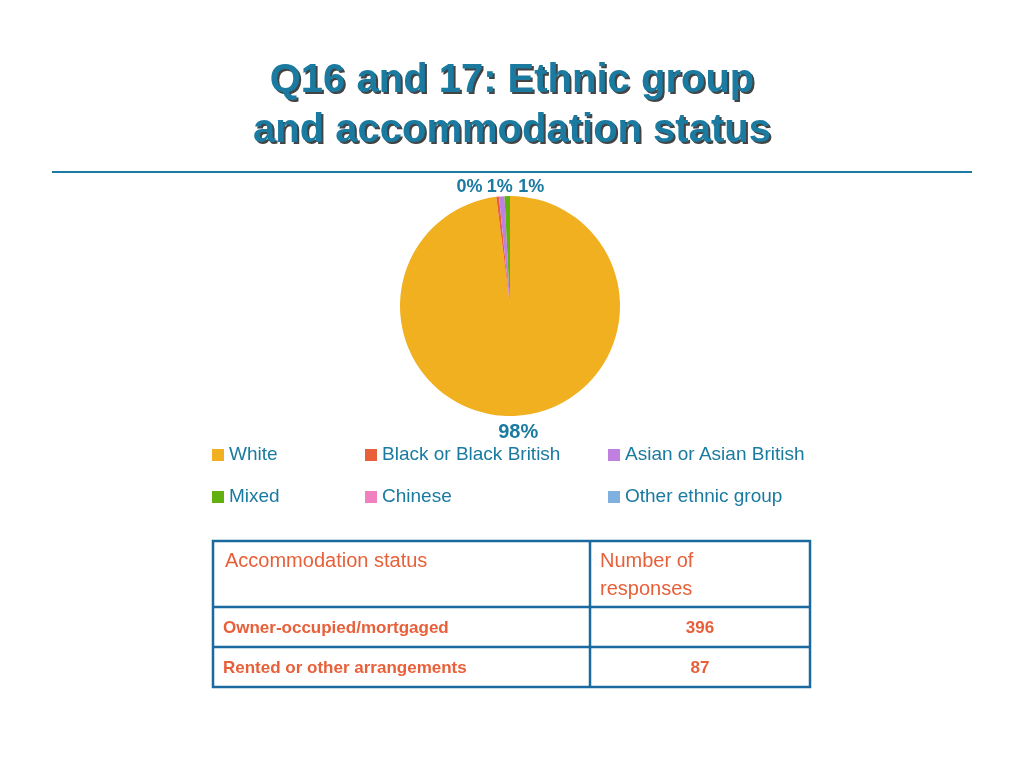 The width and height of the screenshot is (1024, 768). What do you see at coordinates (700, 627) in the screenshot?
I see `data-label: 396` at bounding box center [700, 627].